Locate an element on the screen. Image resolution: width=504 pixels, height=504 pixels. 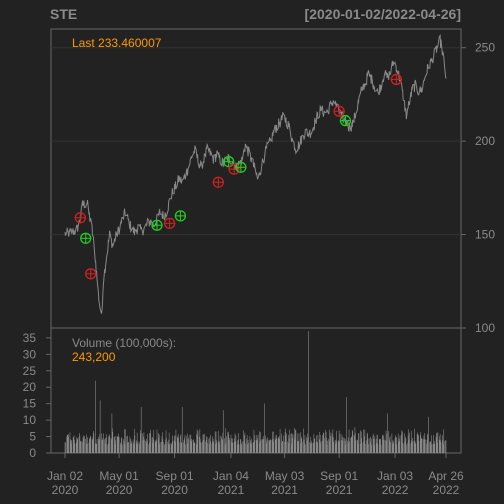
x-tick-label-date: Apr 26 is located at coordinates (446, 476).